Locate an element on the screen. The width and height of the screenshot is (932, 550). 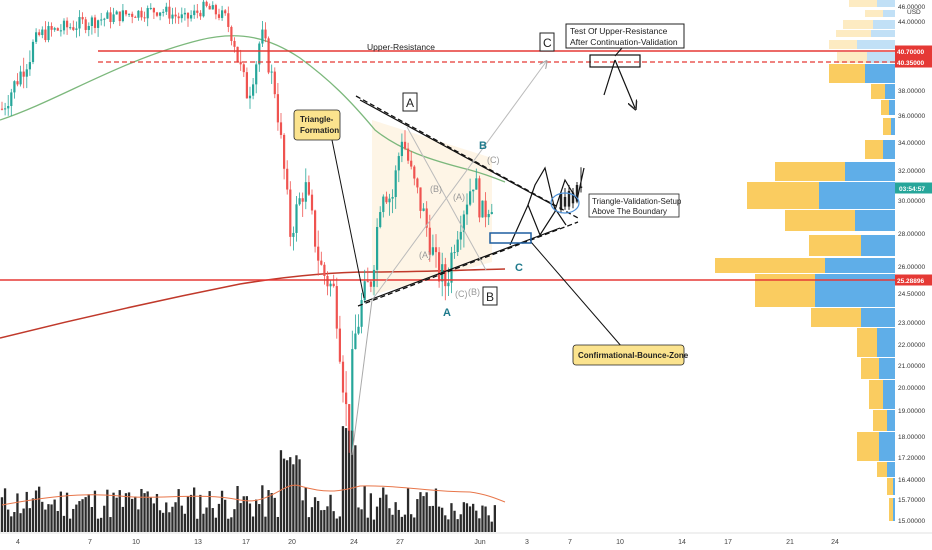
price-tick-label: 15.70000 is located at coordinates (911, 500).